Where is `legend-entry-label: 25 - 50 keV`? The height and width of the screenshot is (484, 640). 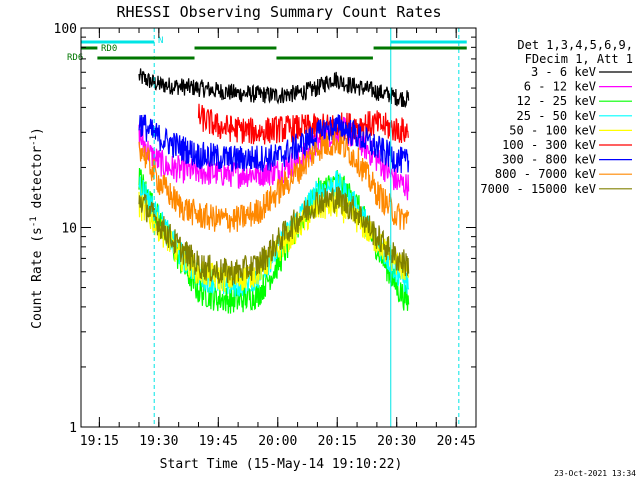
legend-entry-label: 25 - 50 keV is located at coordinates (556, 116).